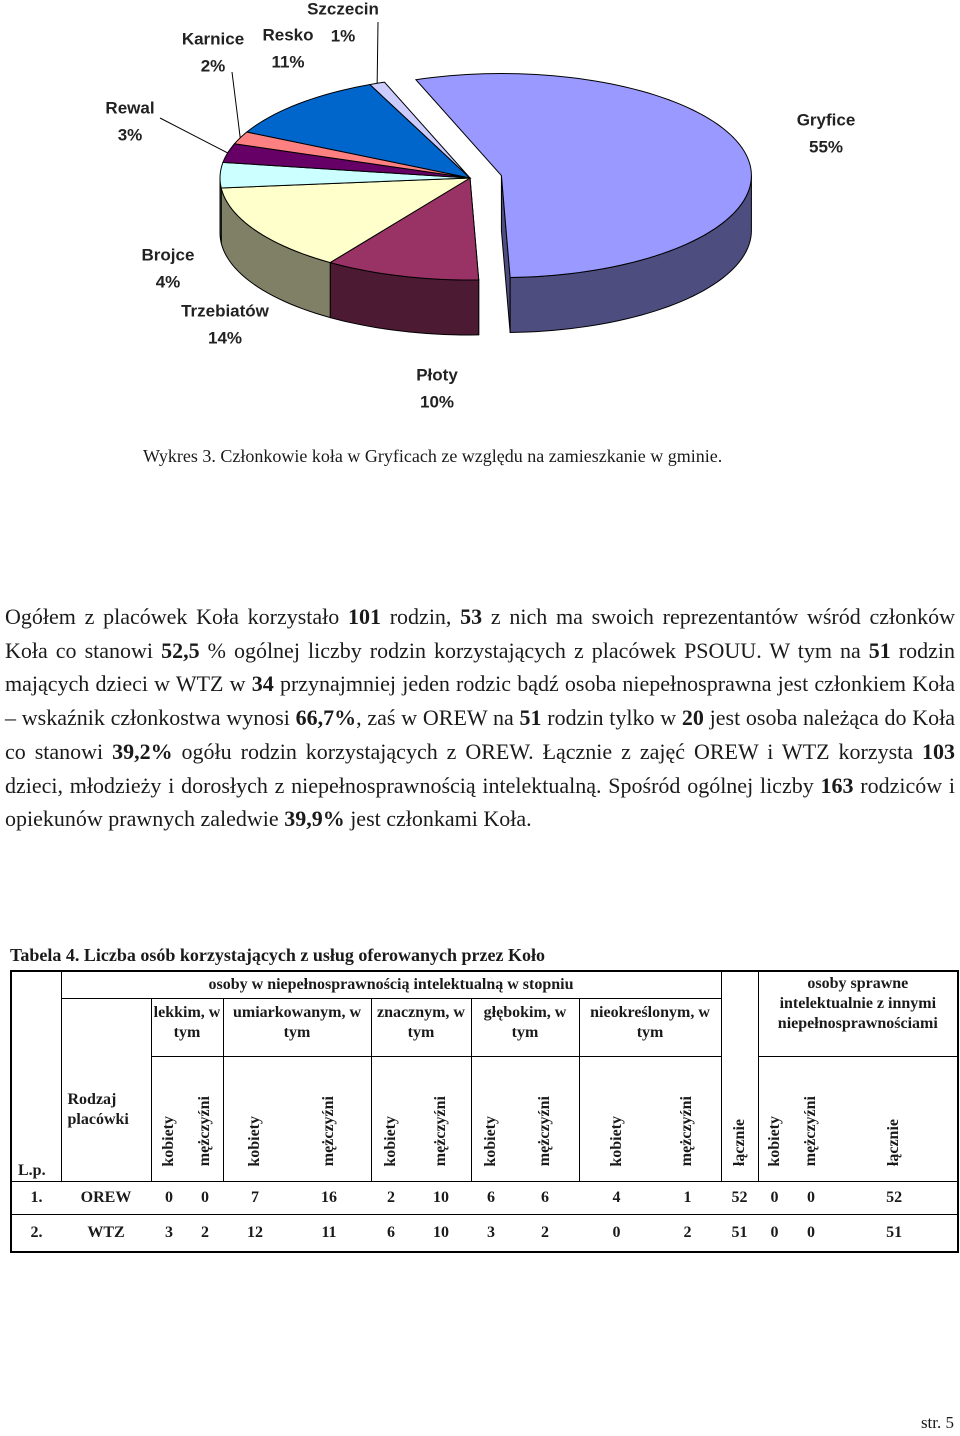 The width and height of the screenshot is (960, 1436). What do you see at coordinates (837, 785) in the screenshot?
I see `bold-text: 163` at bounding box center [837, 785].